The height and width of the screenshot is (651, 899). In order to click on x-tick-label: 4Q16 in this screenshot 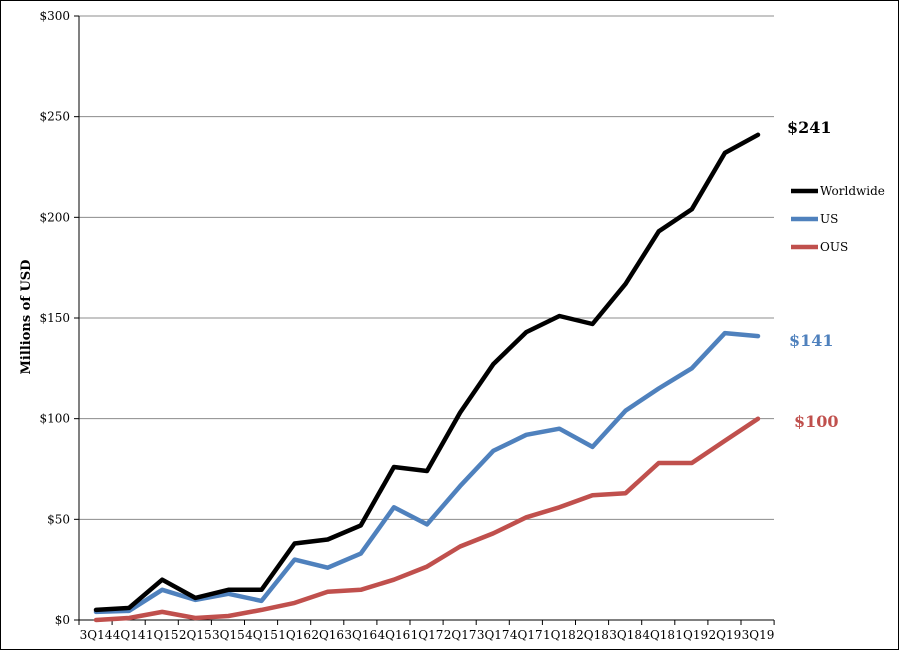, I will do `click(394, 635)`.